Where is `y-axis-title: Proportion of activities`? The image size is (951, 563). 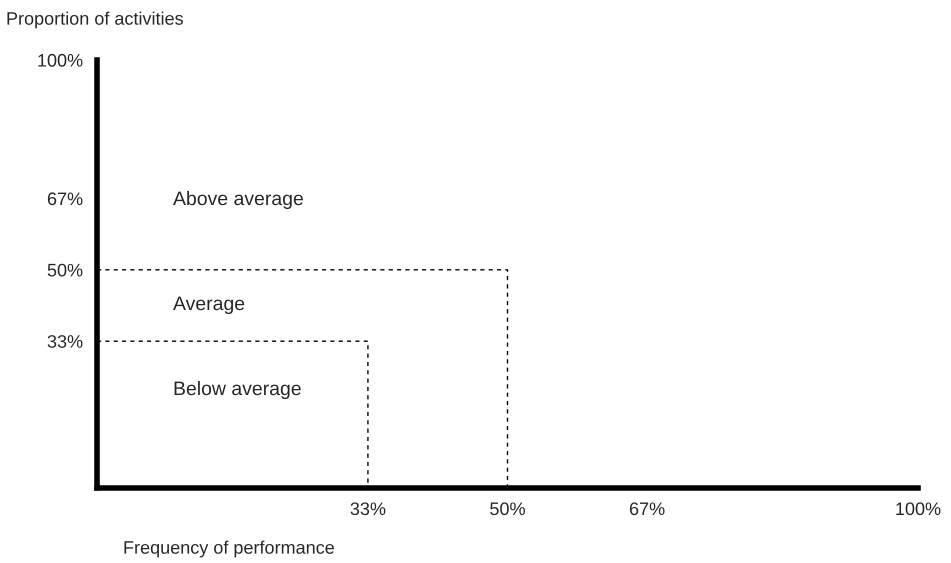
y-axis-title: Proportion of activities is located at coordinates (95, 20).